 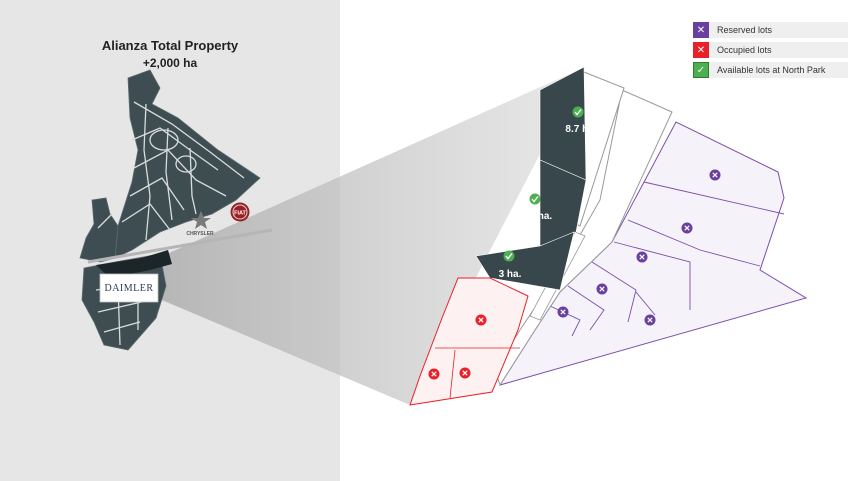 What do you see at coordinates (469, 341) in the screenshot?
I see `occupied-lots-zone` at bounding box center [469, 341].